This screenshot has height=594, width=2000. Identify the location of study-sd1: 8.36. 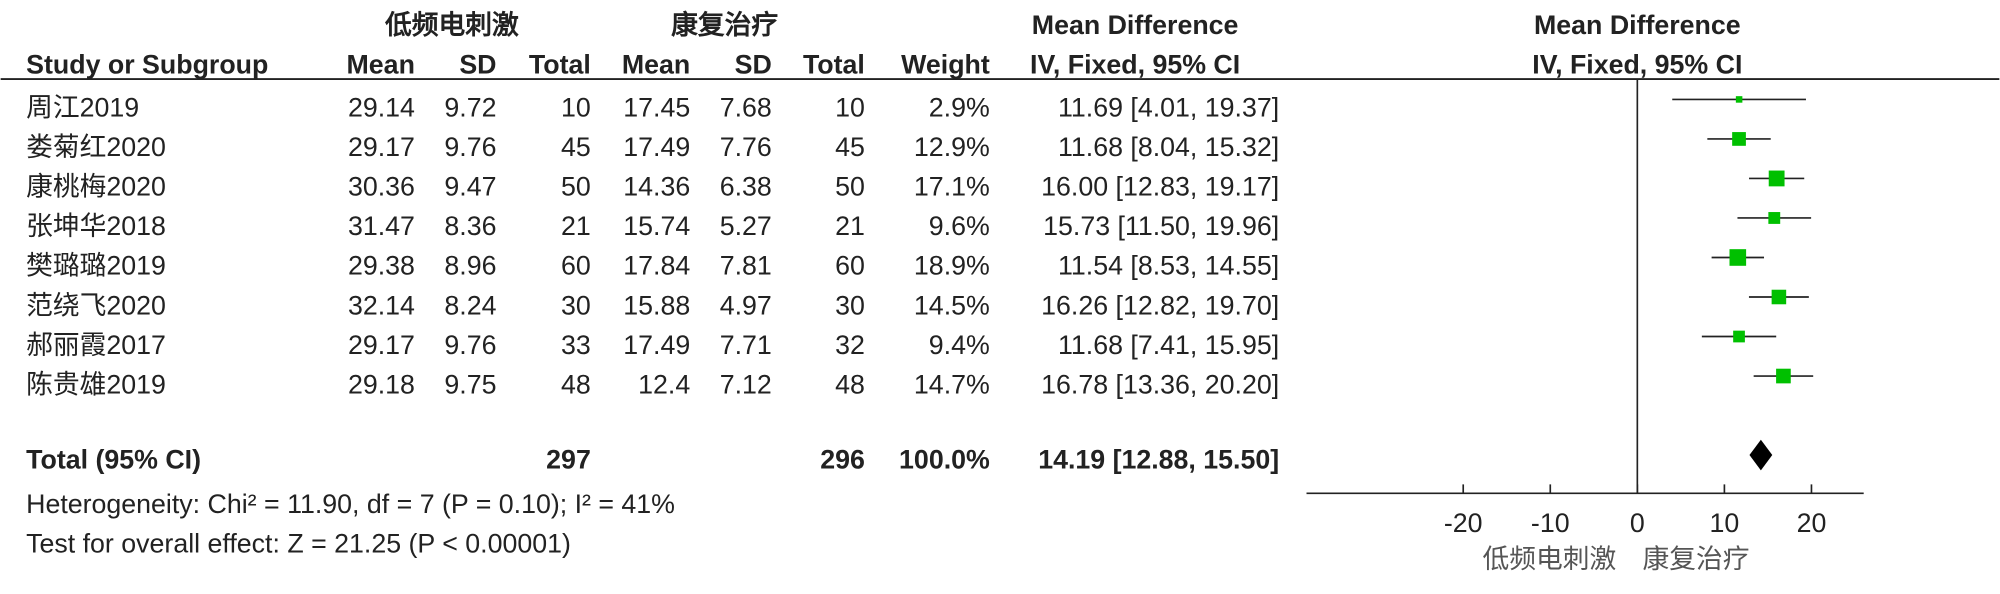
(470, 226).